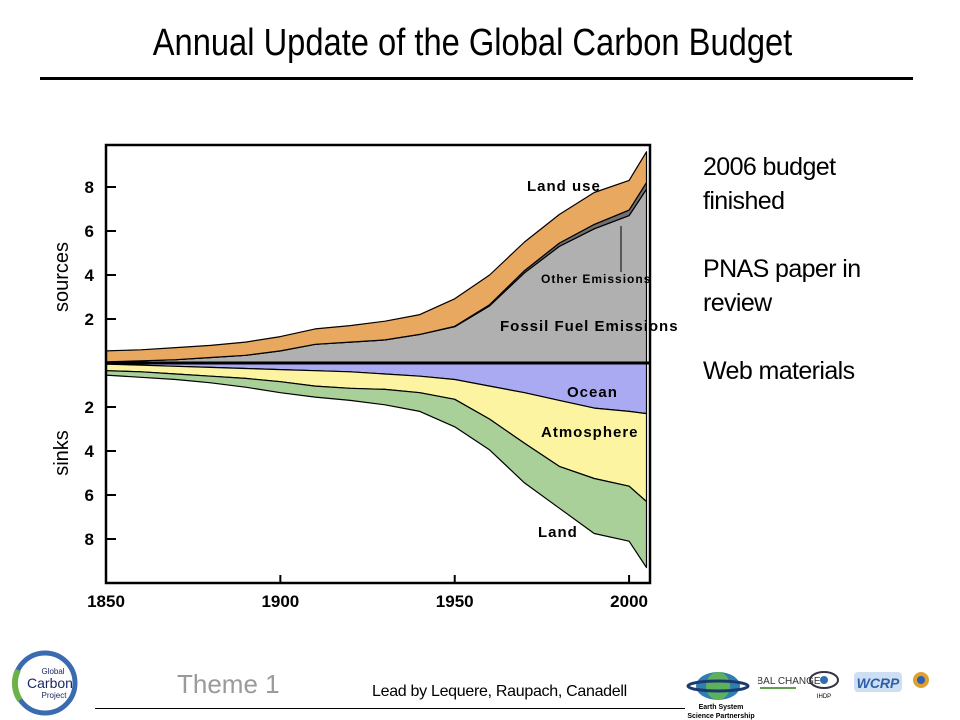 This screenshot has width=960, height=720. Describe the element at coordinates (921, 680) in the screenshot. I see `diversitas-logo` at that location.